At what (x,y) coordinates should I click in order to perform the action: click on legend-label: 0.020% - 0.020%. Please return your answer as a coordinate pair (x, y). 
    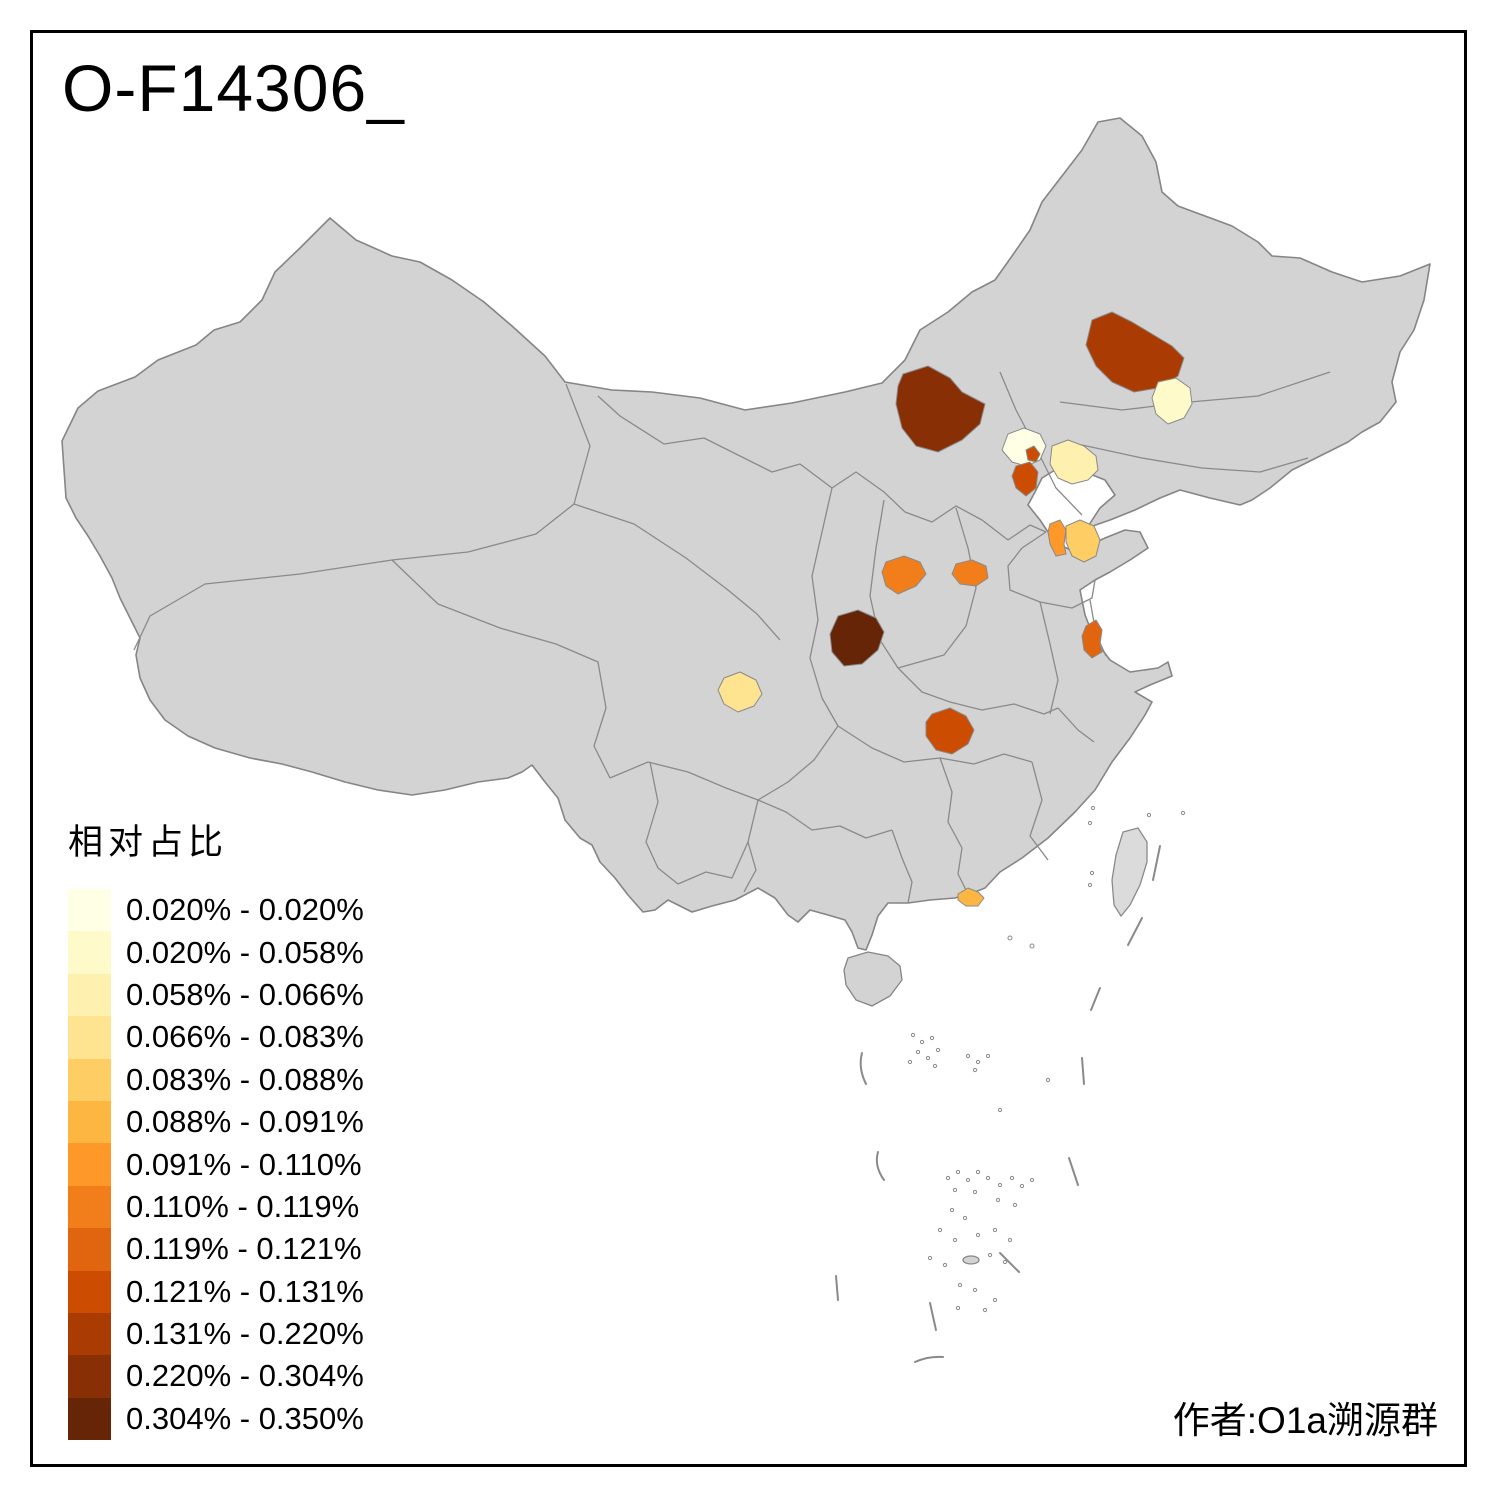
    Looking at the image, I should click on (245, 910).